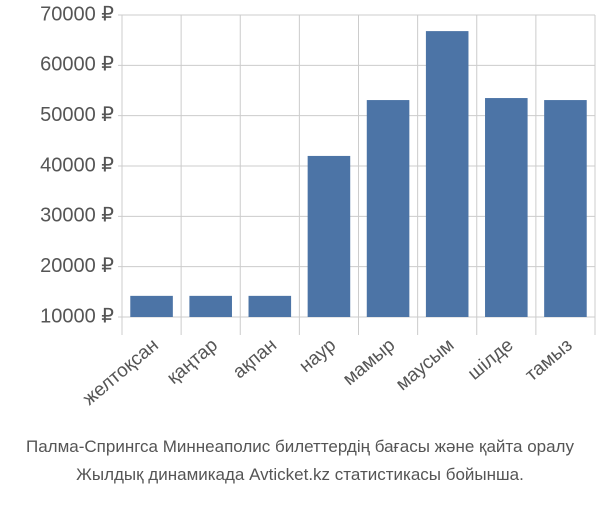  What do you see at coordinates (425, 365) in the screenshot?
I see `x-tick-label: маусым` at bounding box center [425, 365].